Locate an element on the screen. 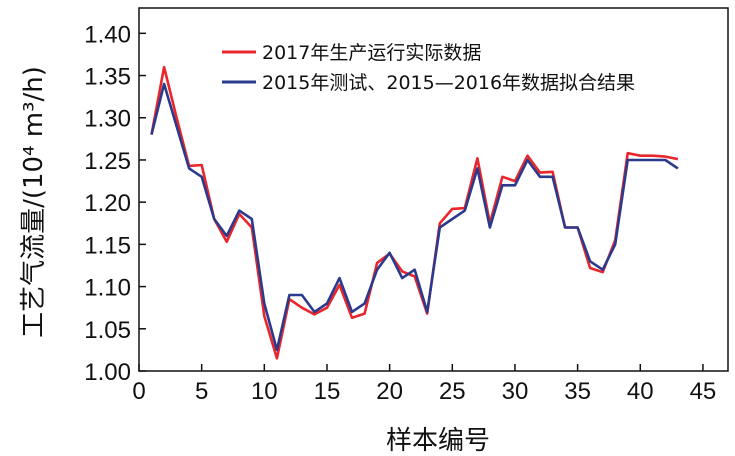 Image resolution: width=735 pixels, height=456 pixels. y-tick-label: 1.10 is located at coordinates (107, 288).